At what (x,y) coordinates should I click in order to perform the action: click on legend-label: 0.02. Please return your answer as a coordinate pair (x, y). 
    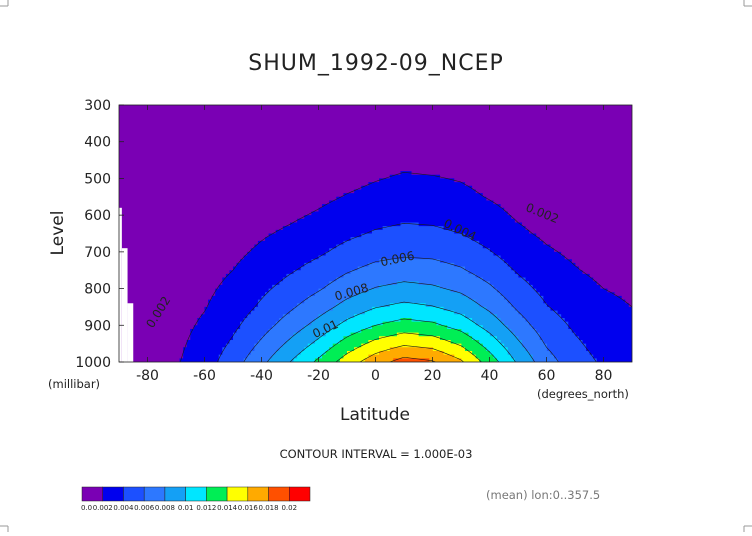
    Looking at the image, I should click on (289, 508).